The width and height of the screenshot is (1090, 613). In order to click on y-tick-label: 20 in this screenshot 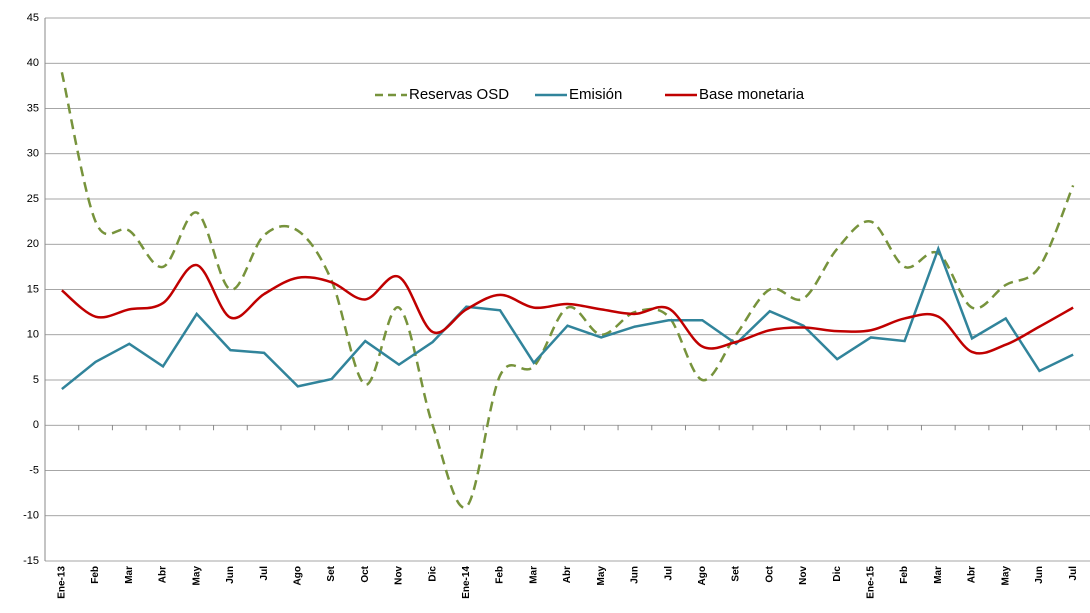, I will do `click(33, 244)`.